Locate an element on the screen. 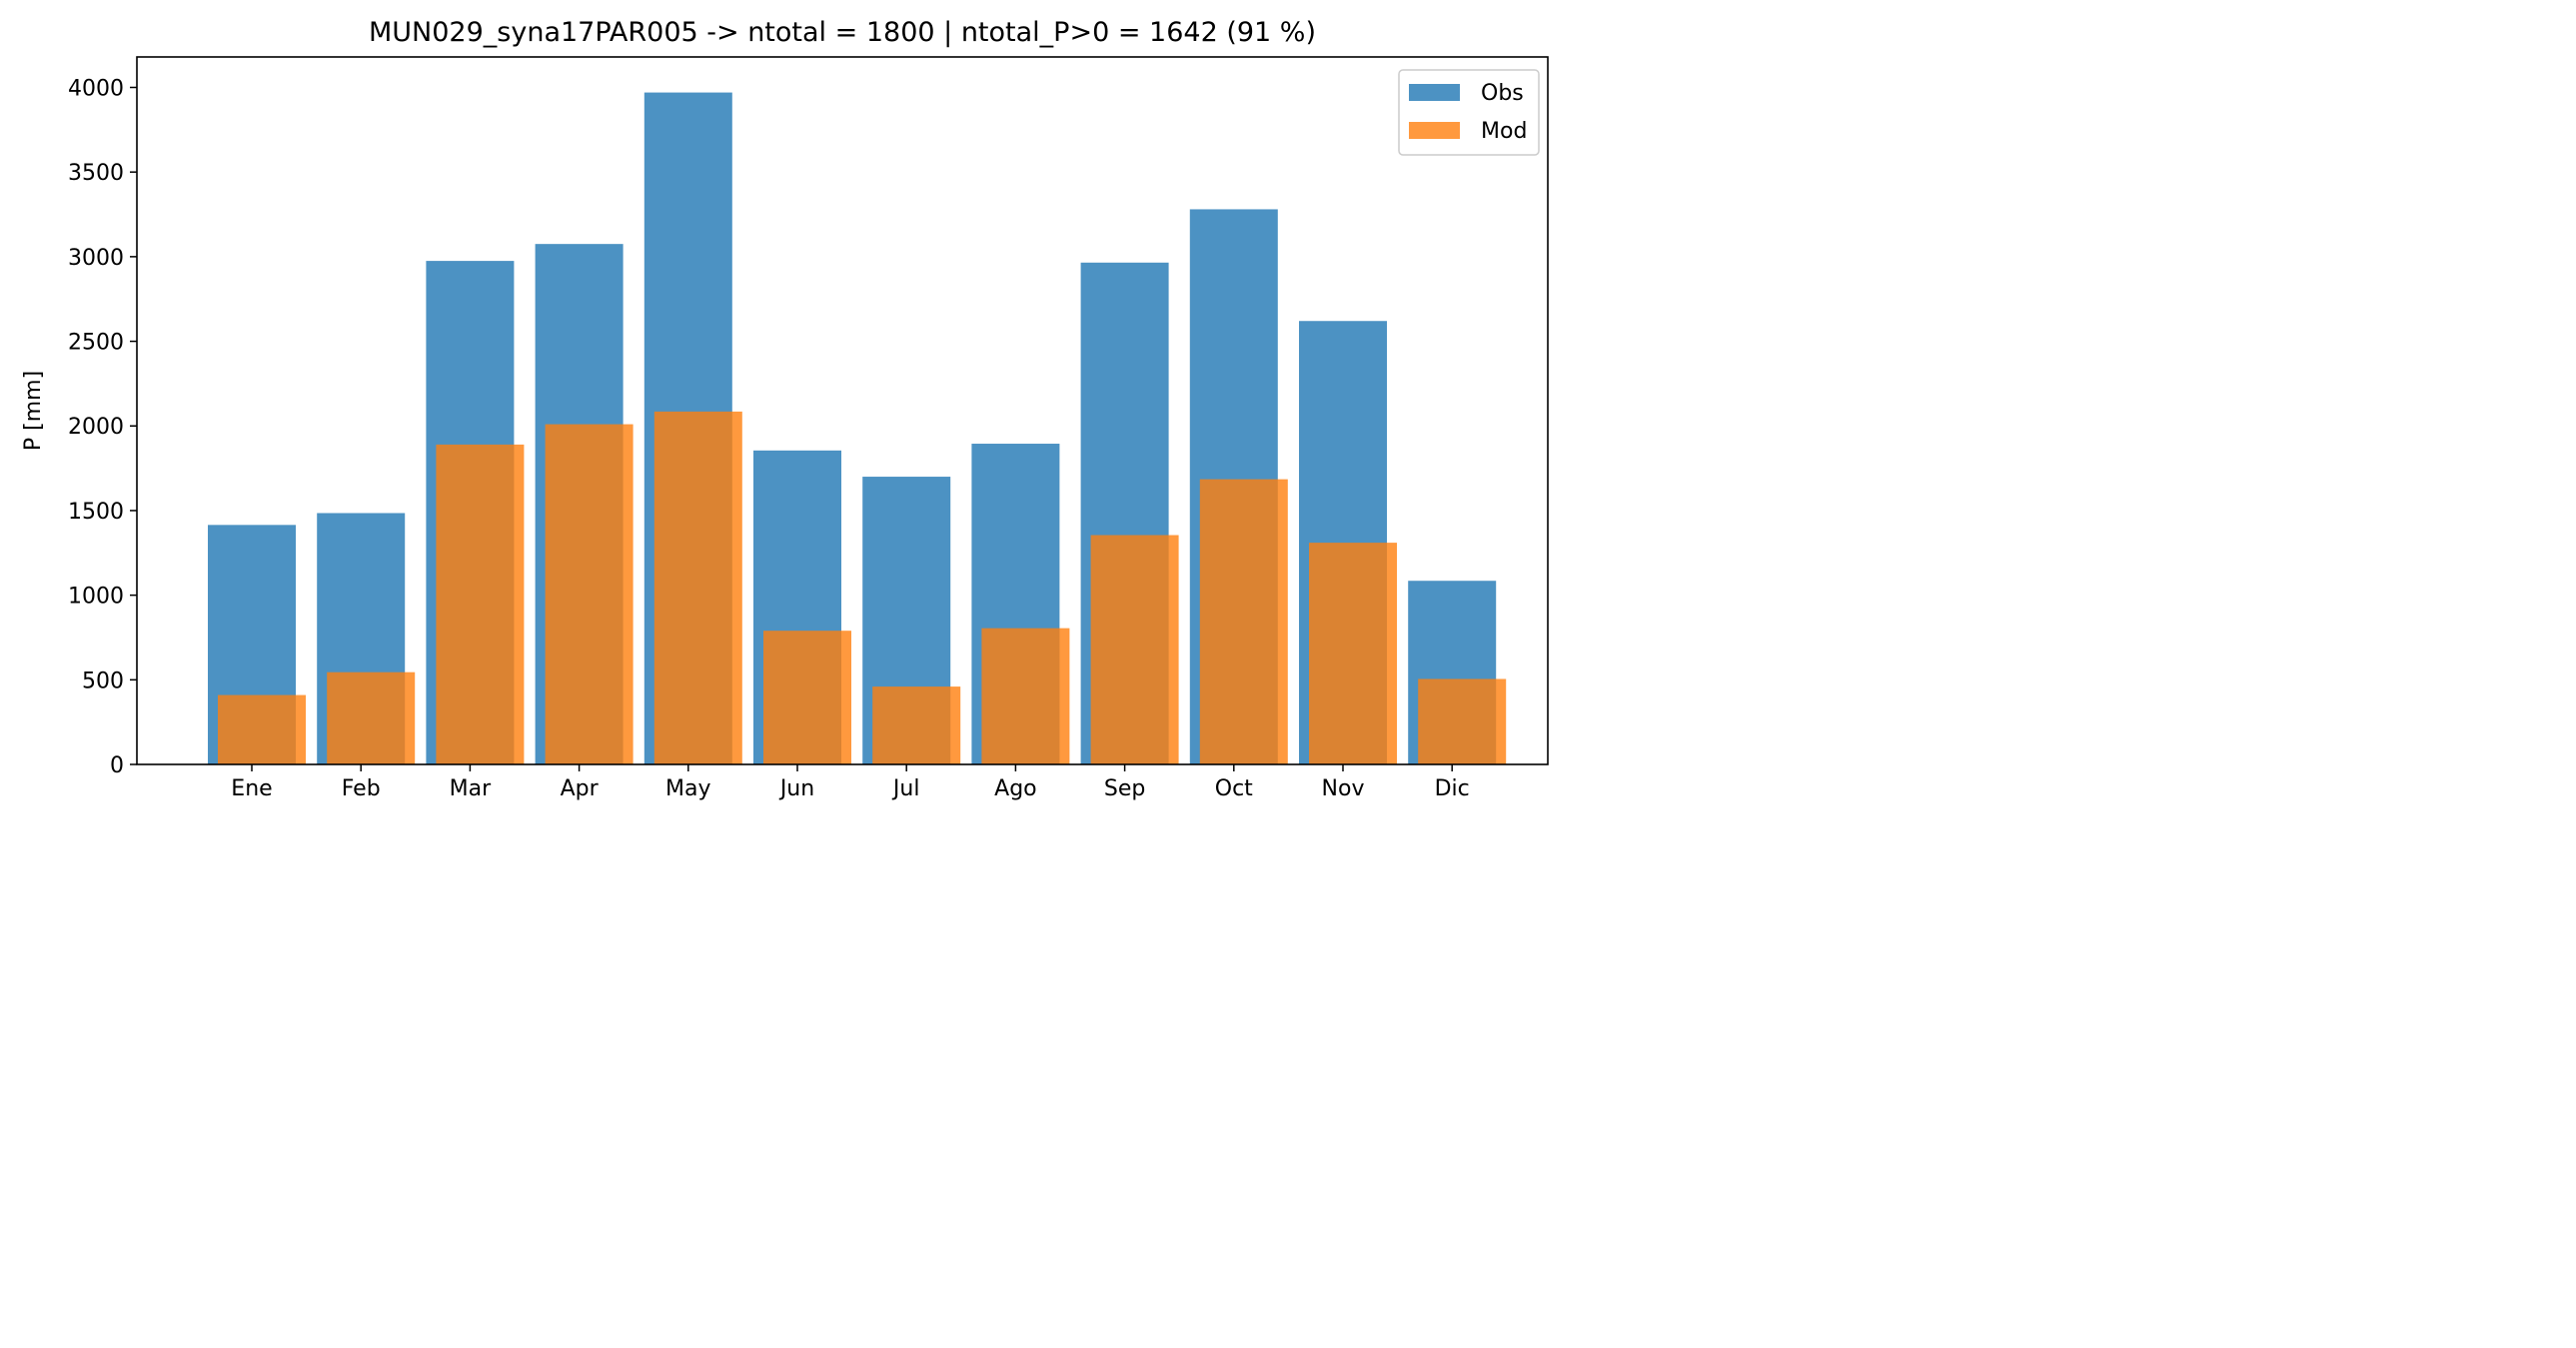 The height and width of the screenshot is (1348, 2576). bar-mod-feb is located at coordinates (371, 718).